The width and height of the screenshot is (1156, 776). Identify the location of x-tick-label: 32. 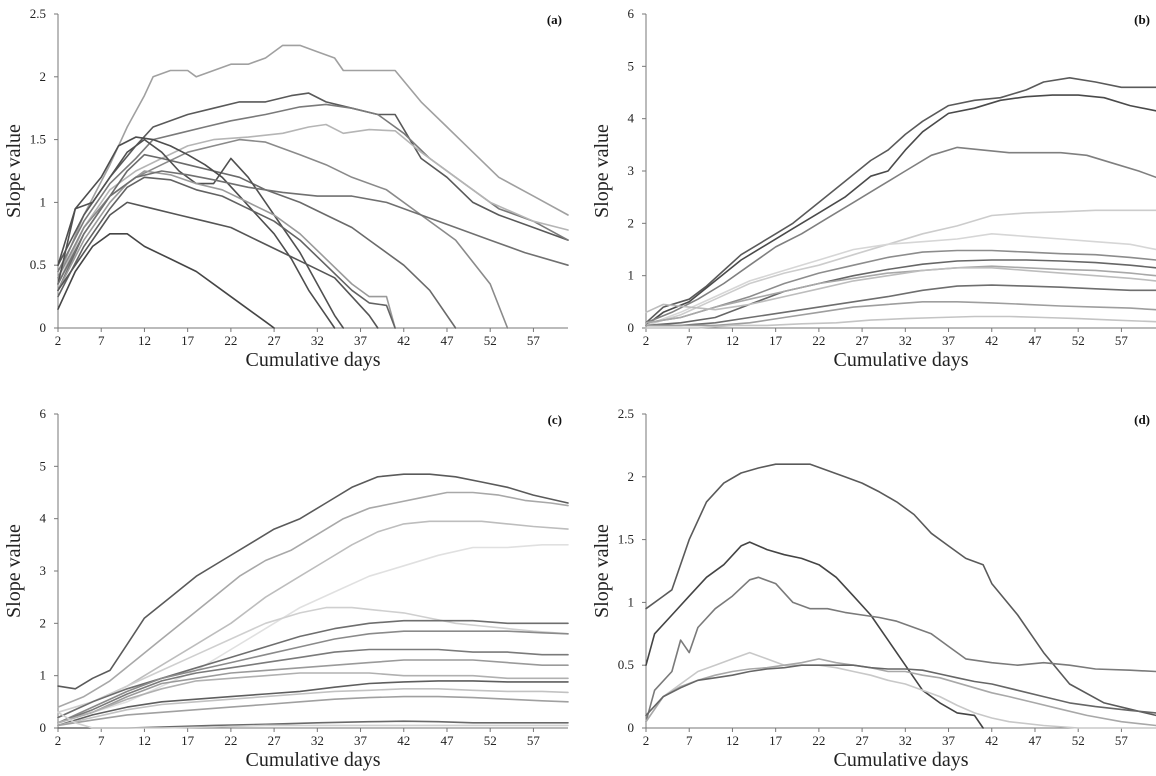
(317, 740).